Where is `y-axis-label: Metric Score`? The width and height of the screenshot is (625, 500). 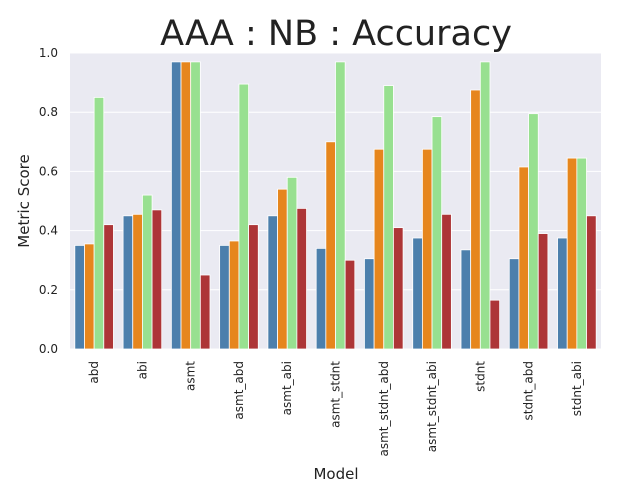
y-axis-label: Metric Score is located at coordinates (24, 200).